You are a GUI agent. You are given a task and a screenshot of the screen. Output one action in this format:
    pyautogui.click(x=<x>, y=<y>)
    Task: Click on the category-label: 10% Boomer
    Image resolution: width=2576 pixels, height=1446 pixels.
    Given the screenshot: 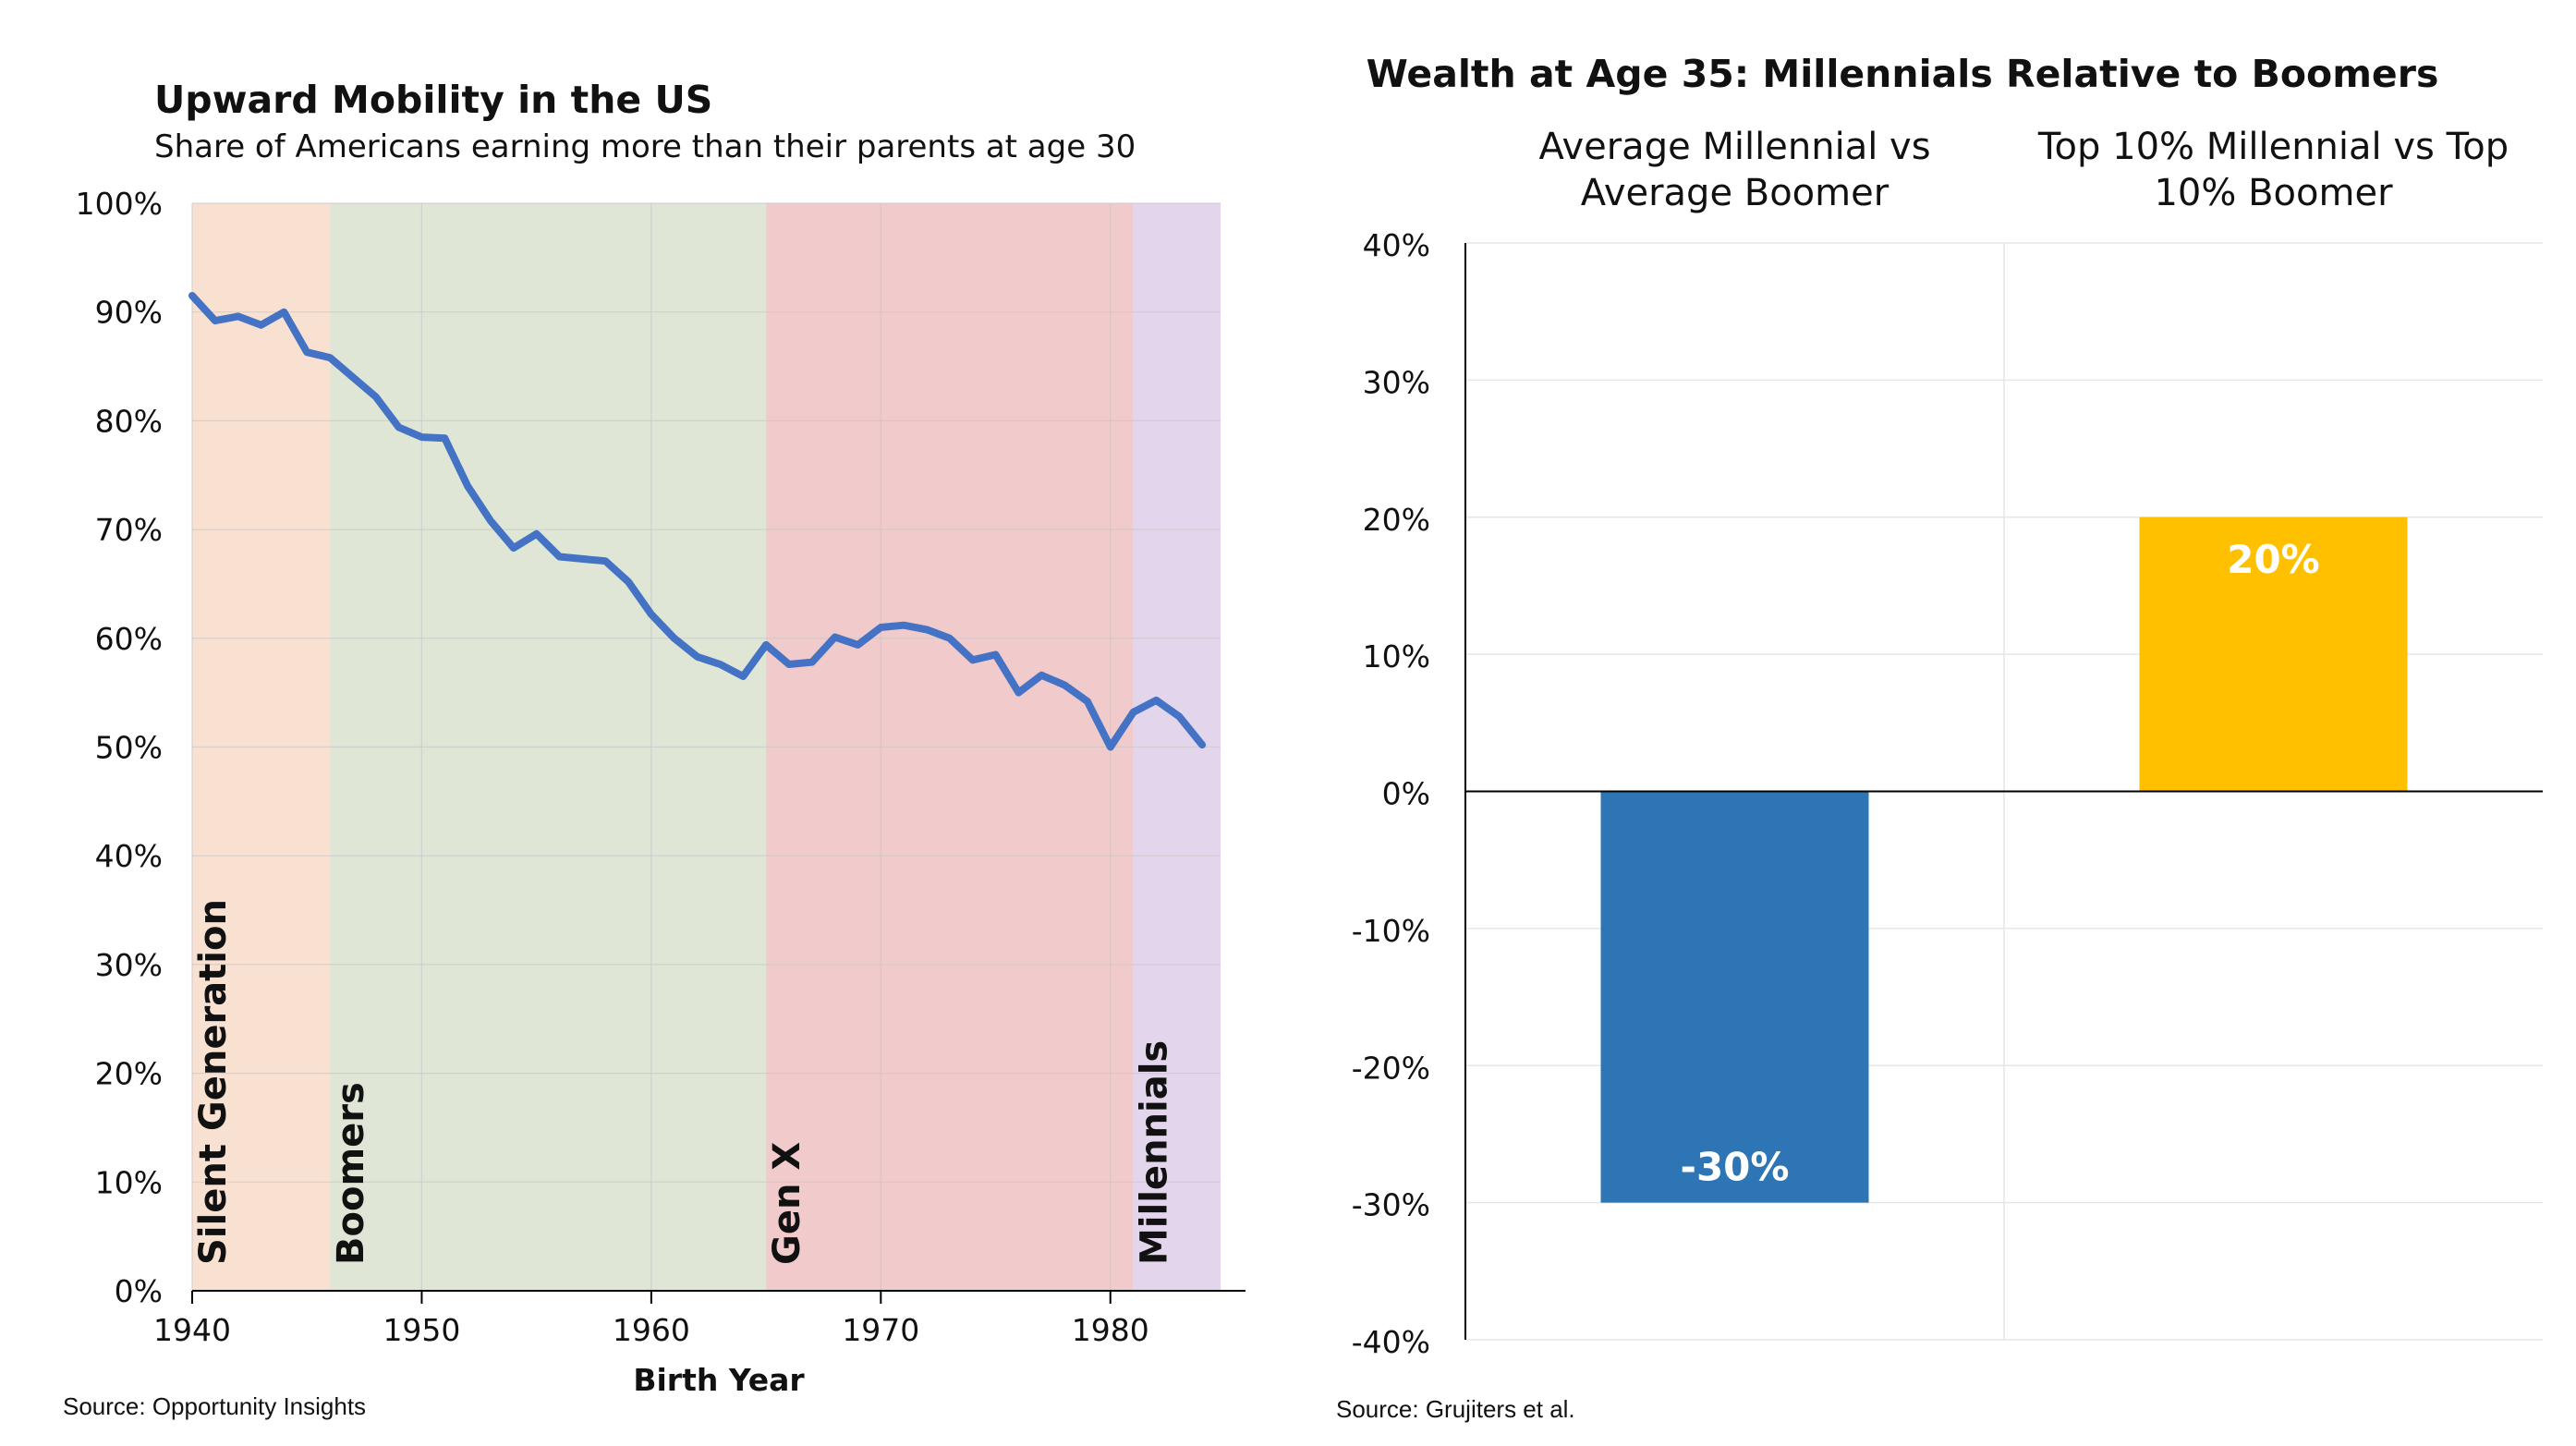 What is the action you would take?
    pyautogui.click(x=2273, y=193)
    